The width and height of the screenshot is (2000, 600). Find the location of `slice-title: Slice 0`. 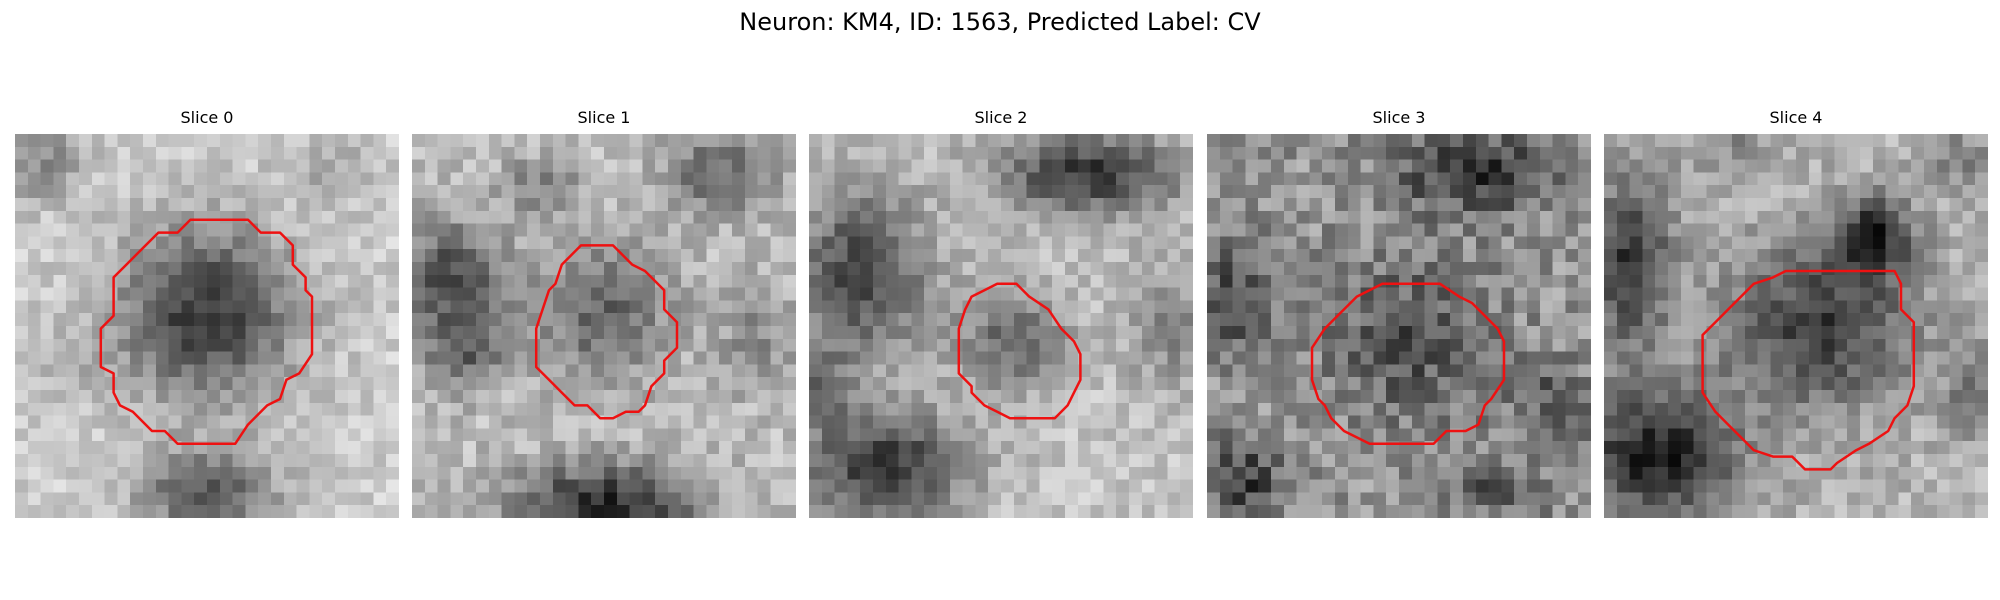

slice-title: Slice 0 is located at coordinates (207, 117).